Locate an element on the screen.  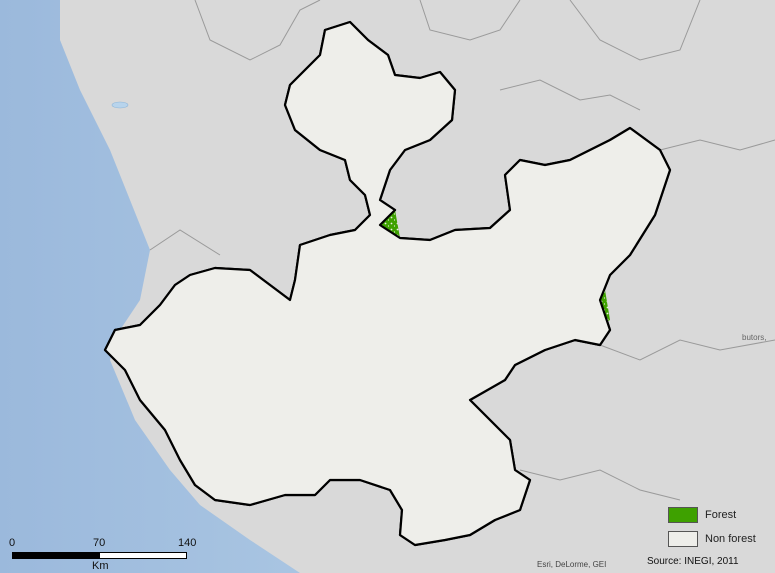
scale-unit: Km is located at coordinates (100, 566).